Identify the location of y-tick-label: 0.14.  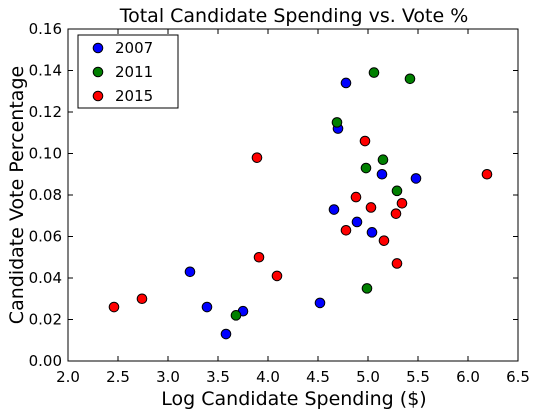
(45, 71).